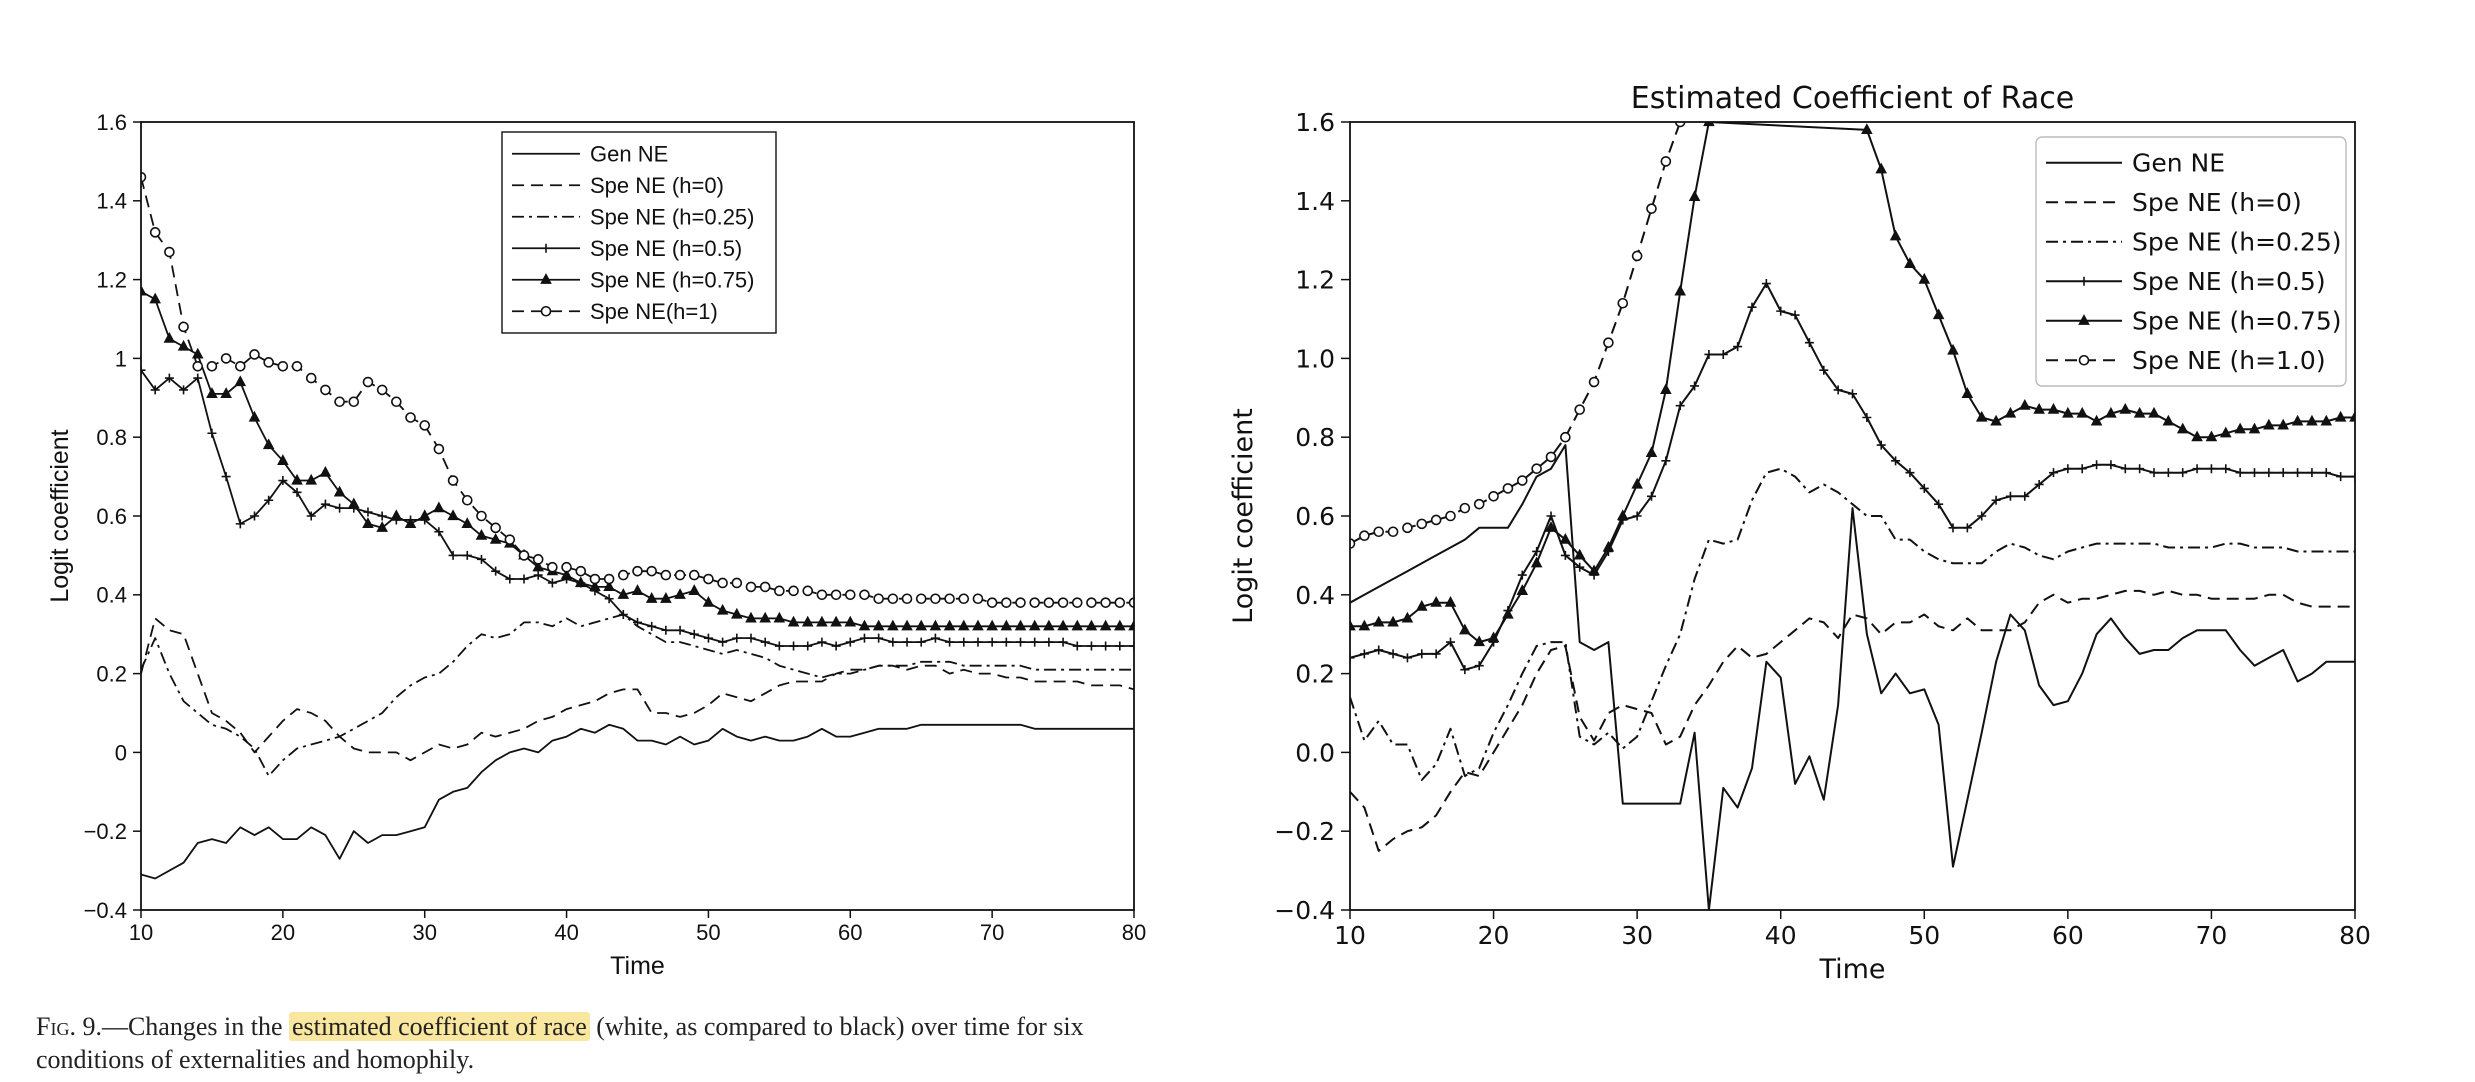  Describe the element at coordinates (1315, 358) in the screenshot. I see `y-tick-label: 1.0` at that location.